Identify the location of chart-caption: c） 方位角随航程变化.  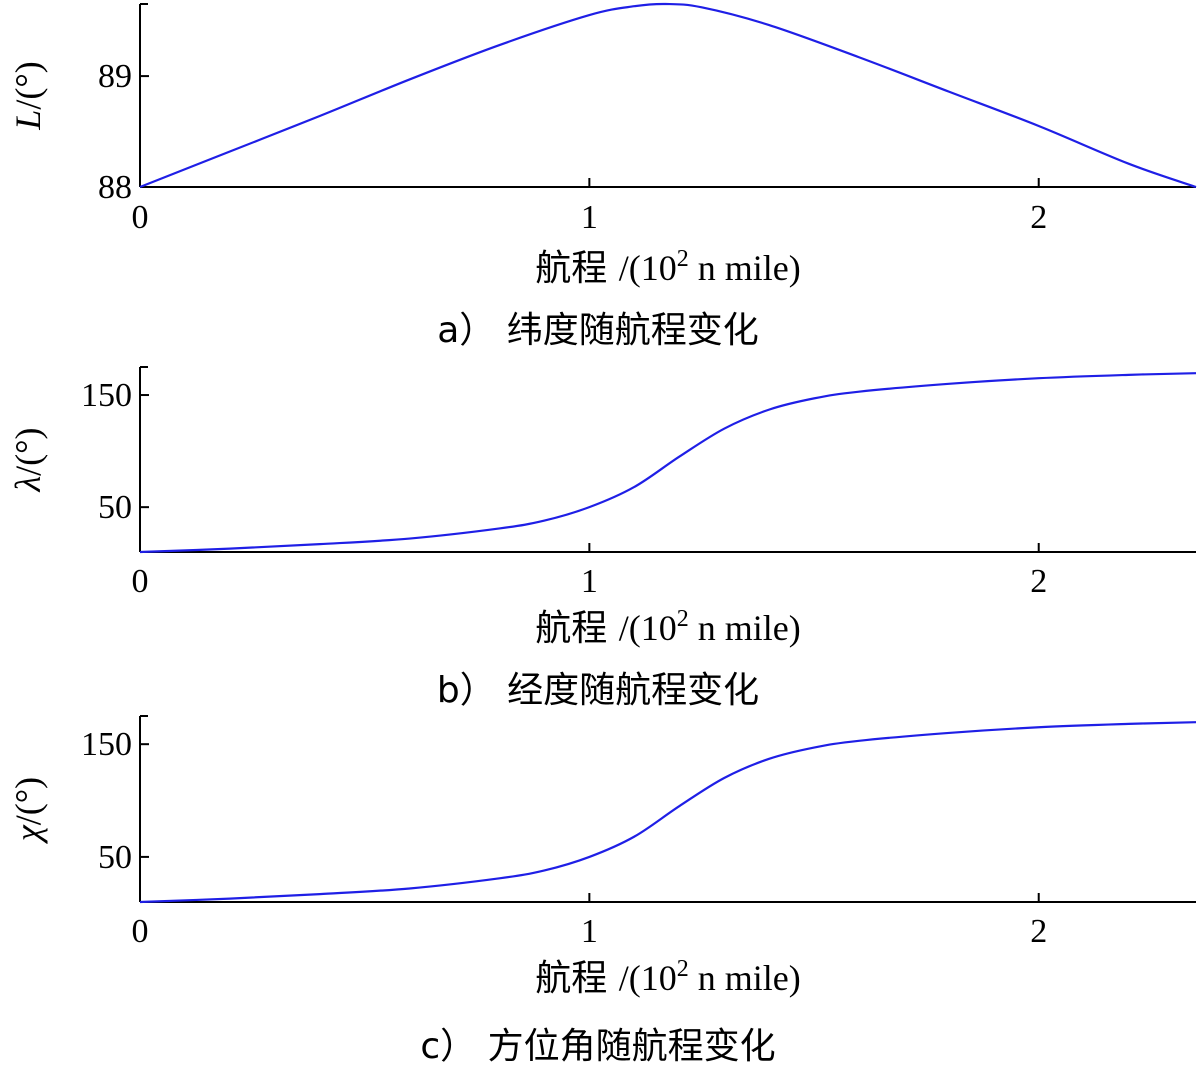
(597, 1046).